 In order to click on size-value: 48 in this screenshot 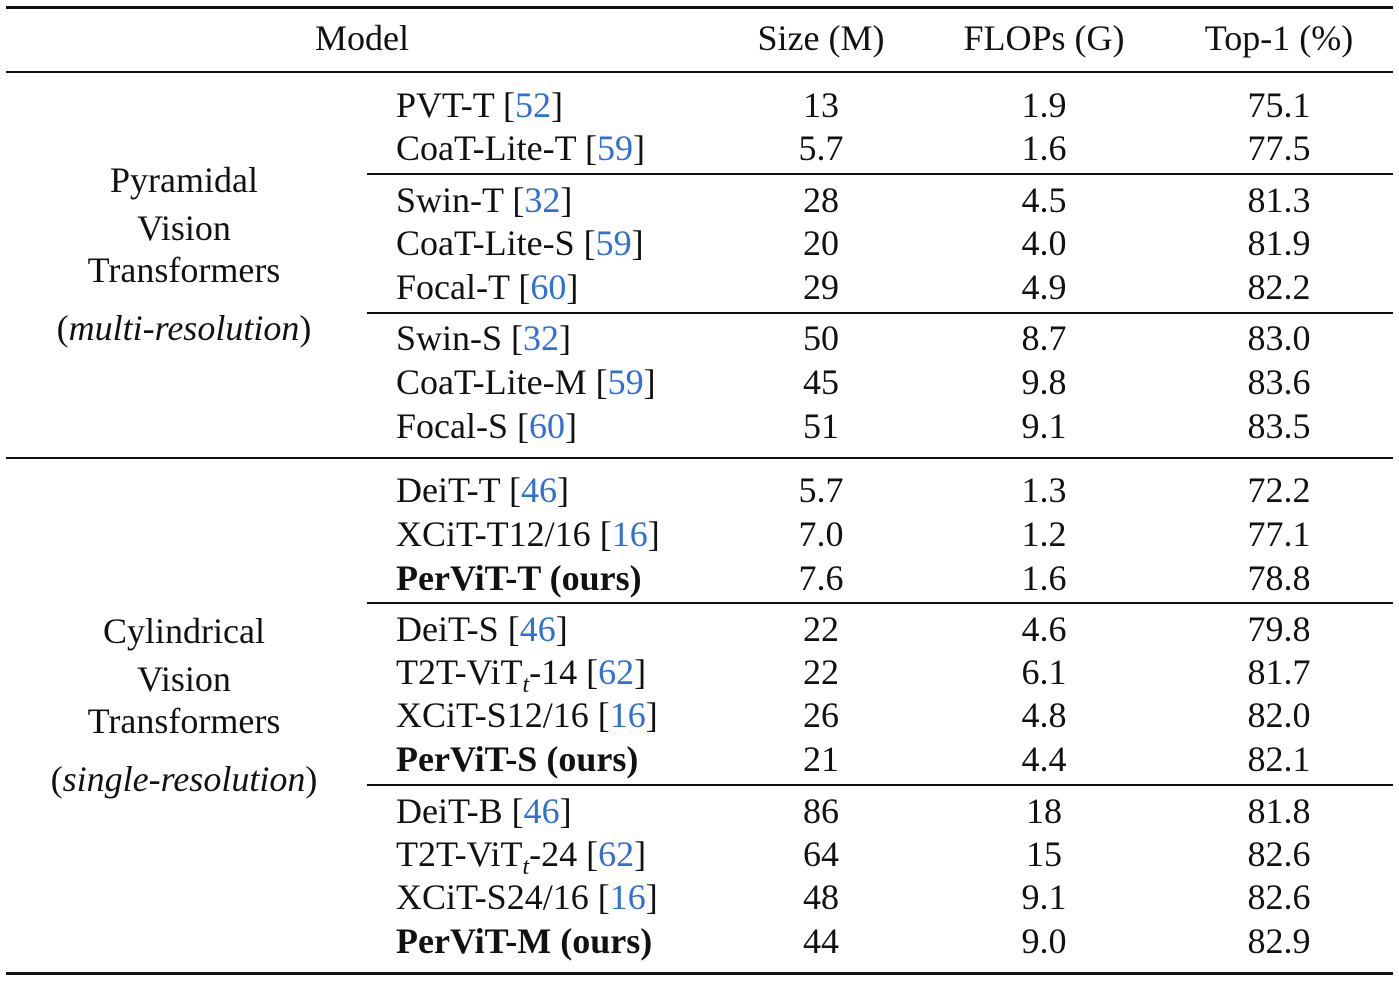, I will do `click(821, 897)`.